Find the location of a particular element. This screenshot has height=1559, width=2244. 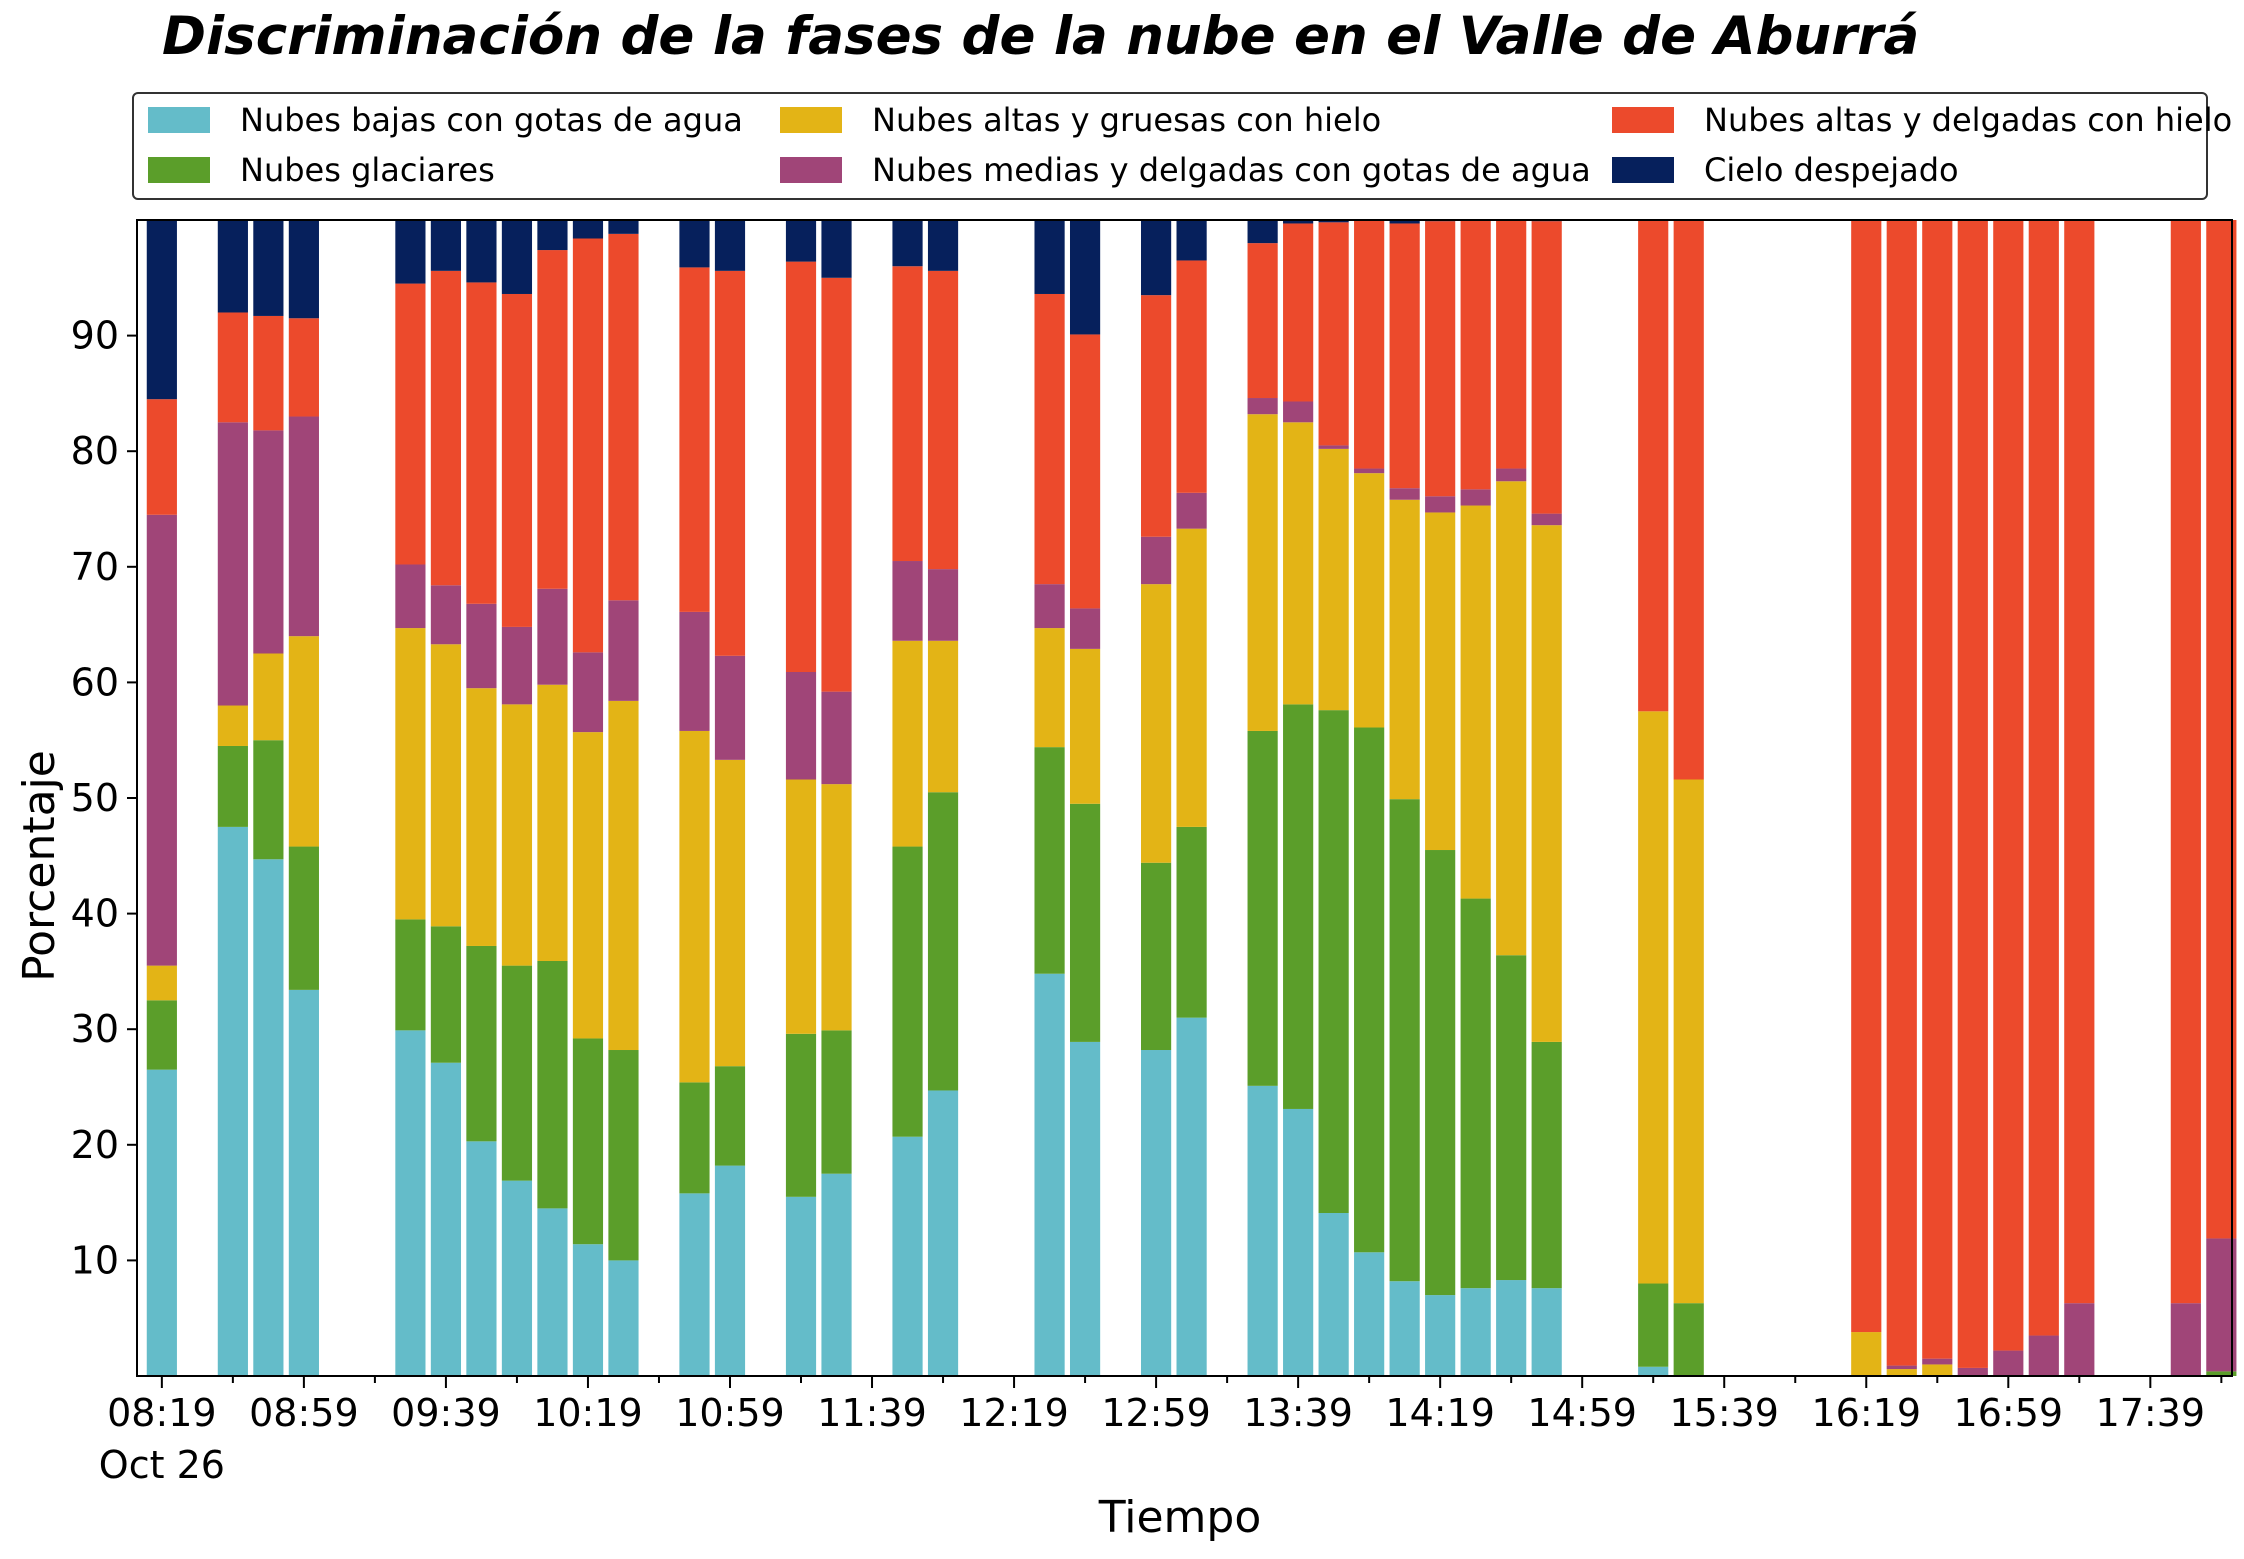

bar-segment-1309-s3 is located at coordinates (1191, 510).